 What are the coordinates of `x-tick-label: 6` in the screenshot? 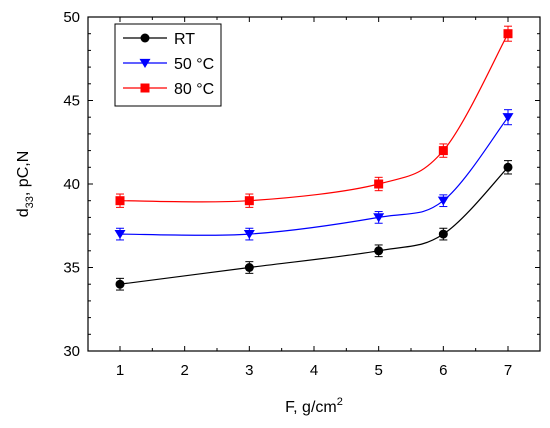 It's located at (443, 370).